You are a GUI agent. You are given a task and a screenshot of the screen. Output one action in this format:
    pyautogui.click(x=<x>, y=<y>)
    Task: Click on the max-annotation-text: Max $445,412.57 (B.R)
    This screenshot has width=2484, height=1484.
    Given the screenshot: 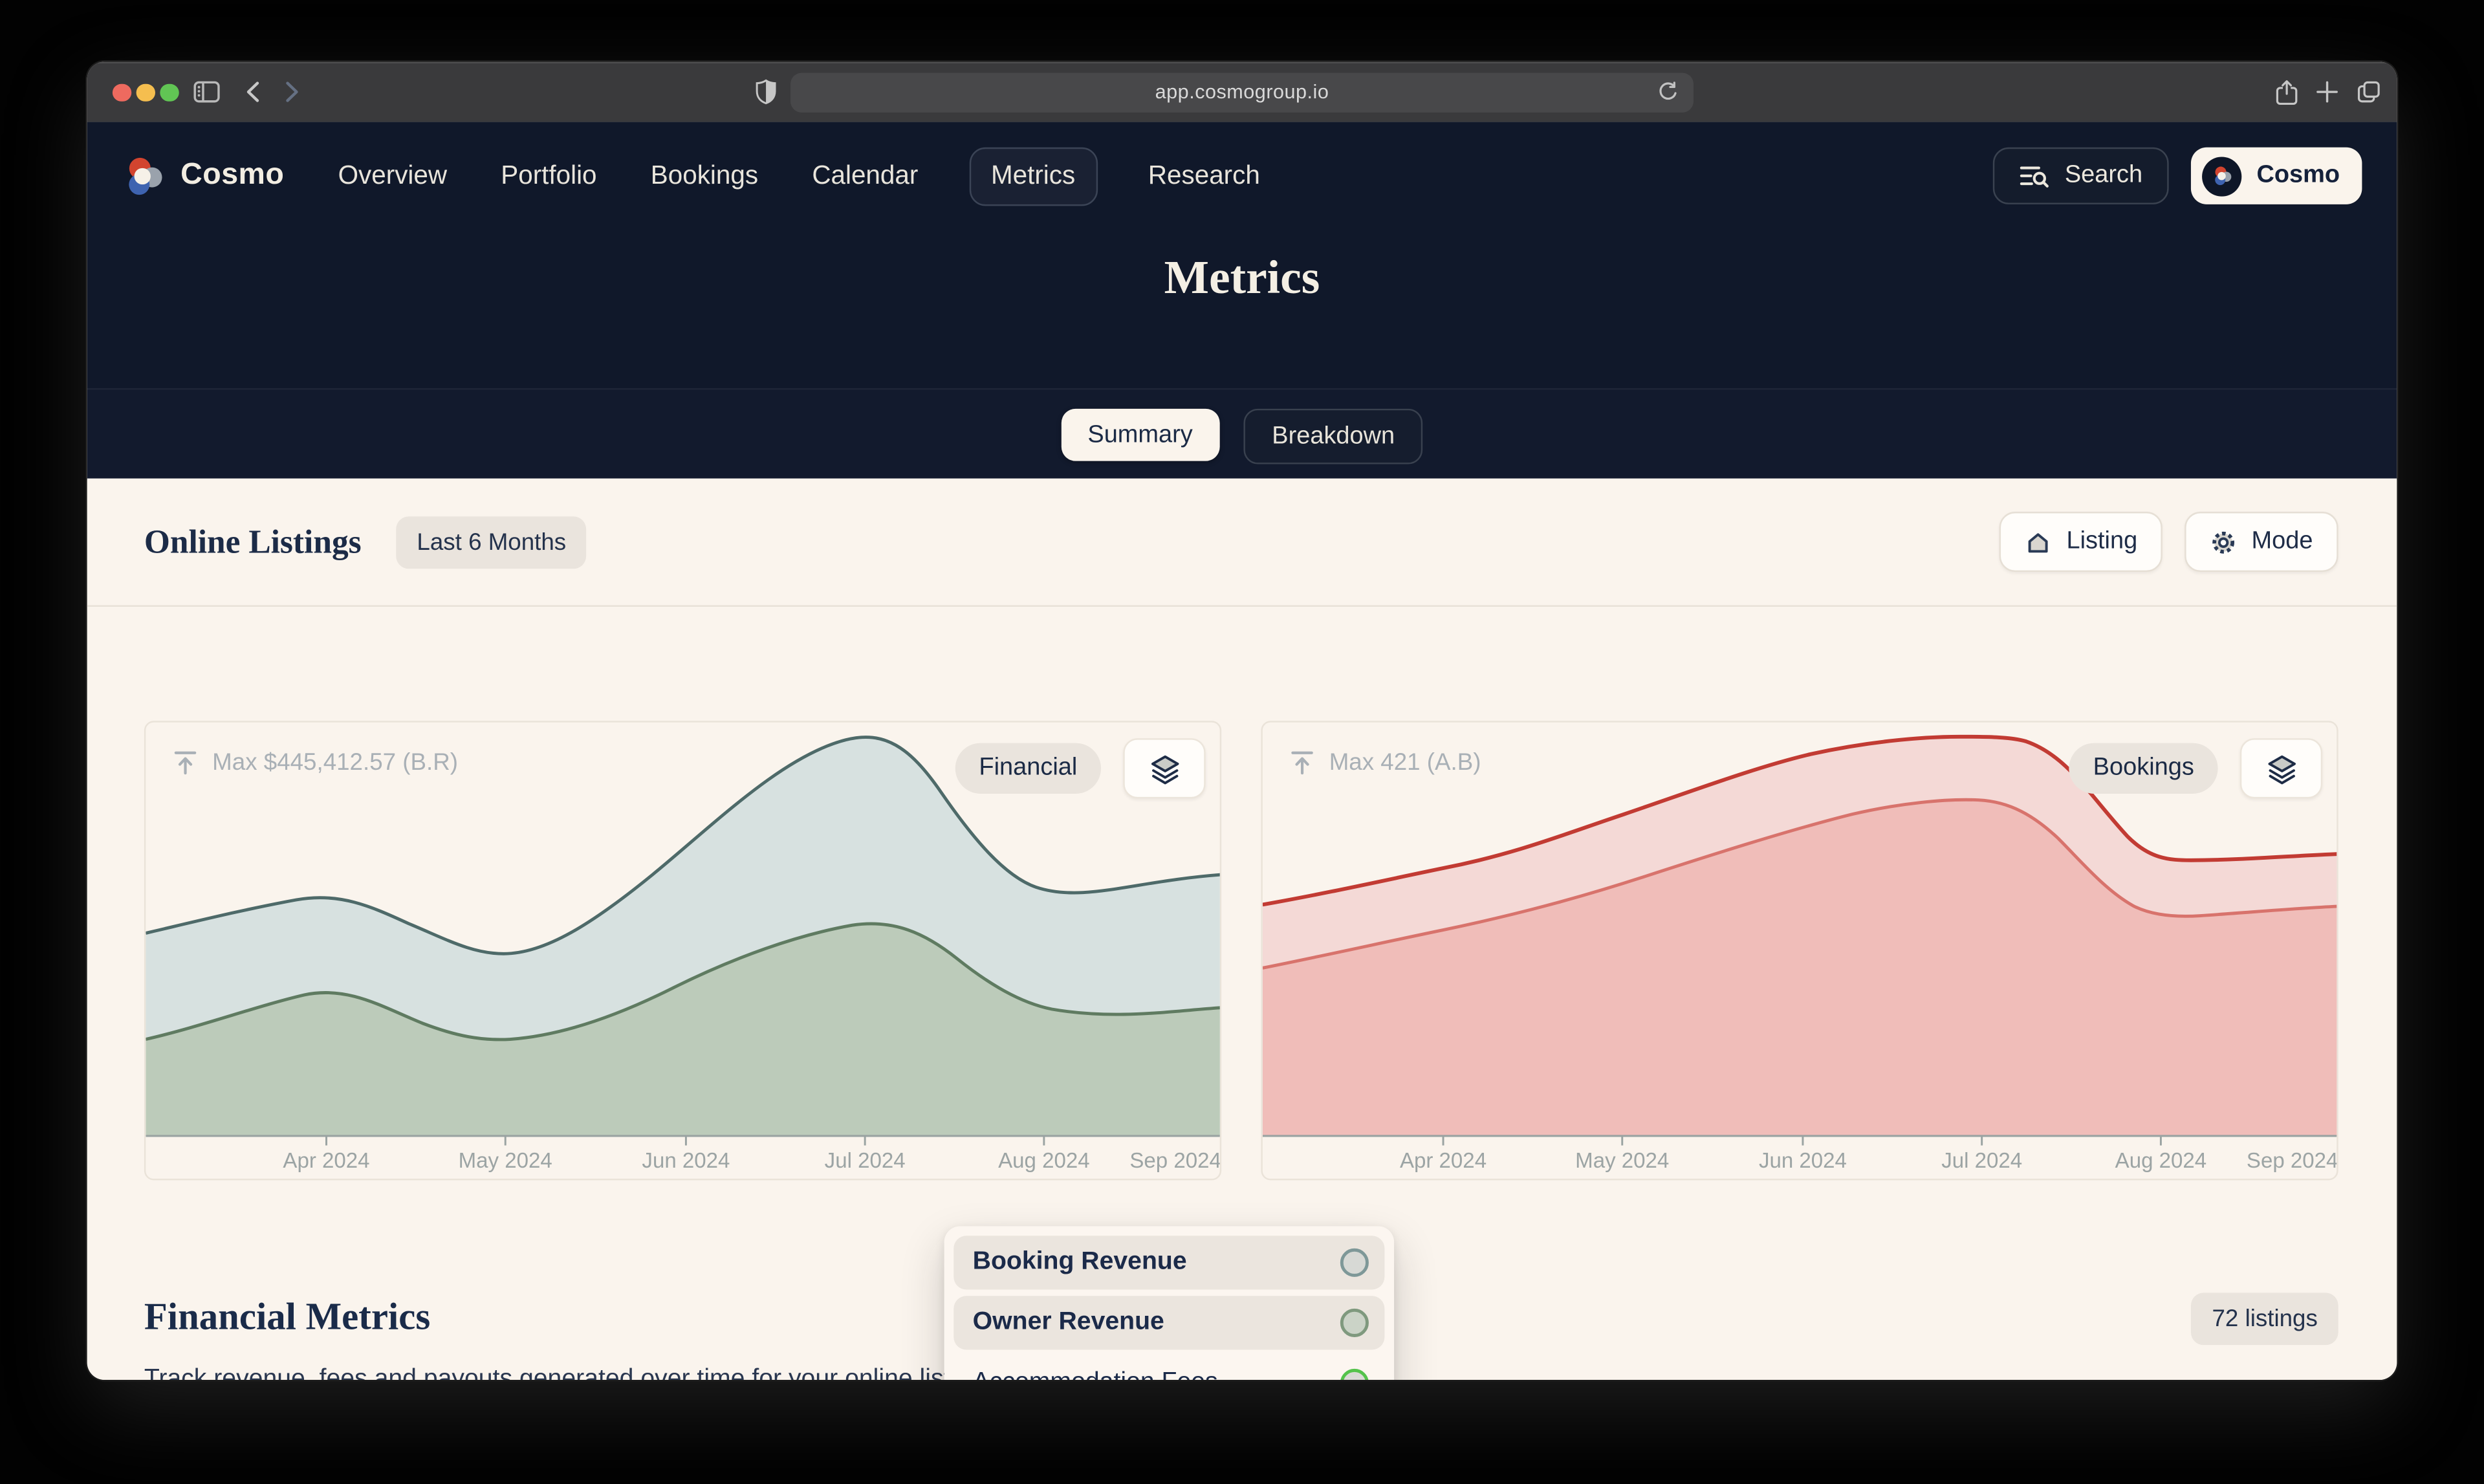 What is the action you would take?
    pyautogui.click(x=335, y=763)
    